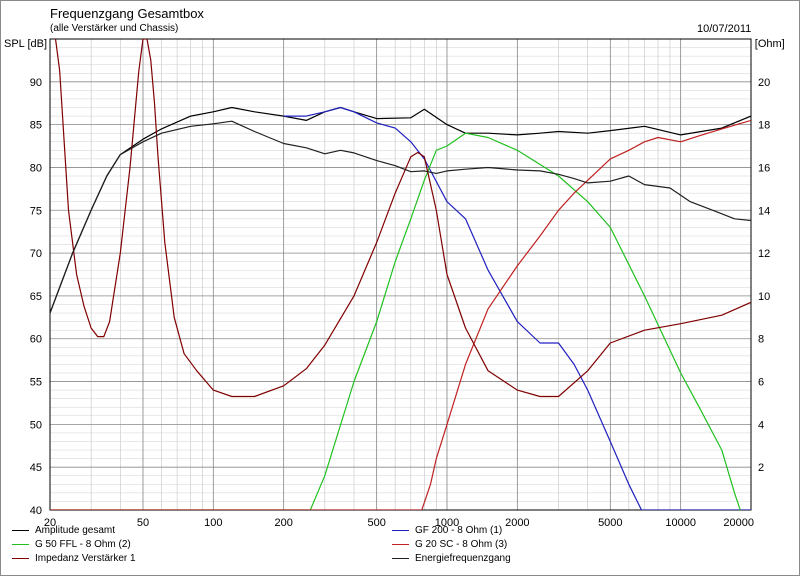  What do you see at coordinates (761, 383) in the screenshot?
I see `y2-tick-label: 6` at bounding box center [761, 383].